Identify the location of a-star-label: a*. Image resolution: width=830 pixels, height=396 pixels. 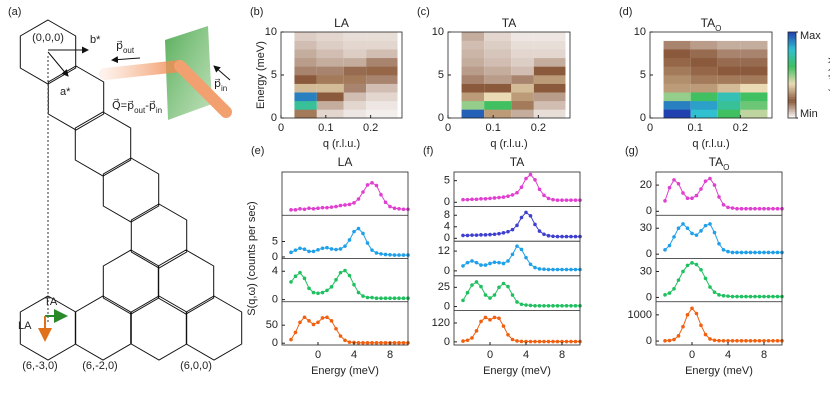
(65, 92).